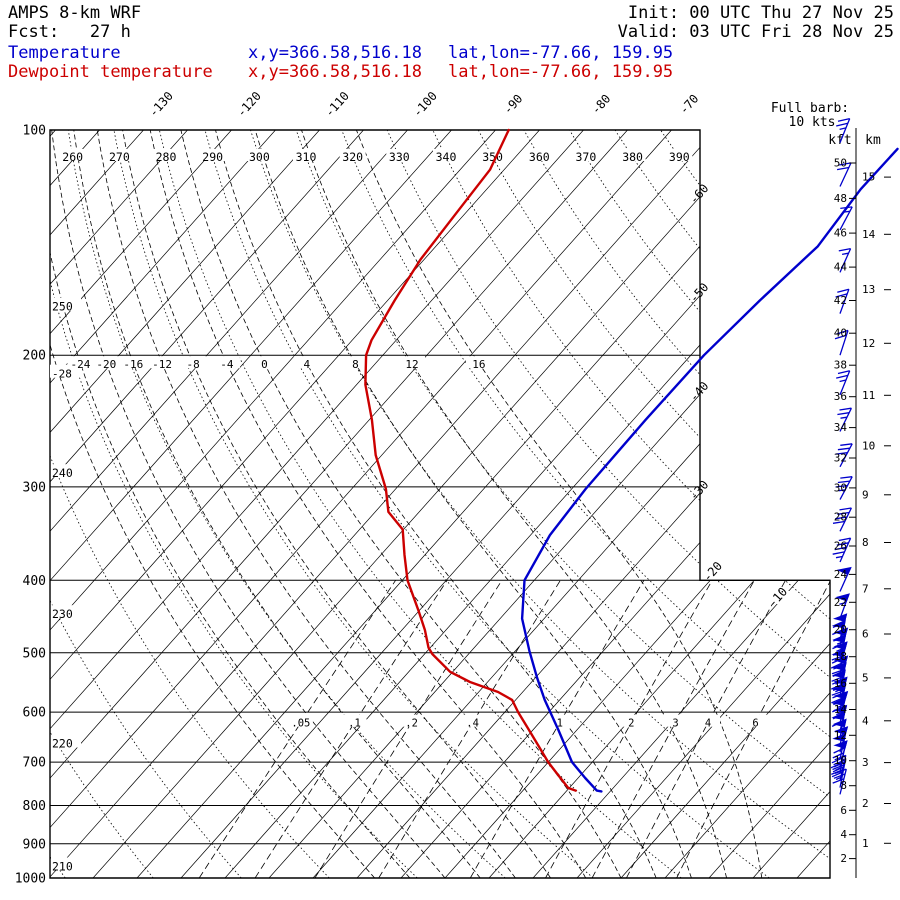 Image resolution: width=900 pixels, height=900 pixels. Describe the element at coordinates (760, 13) in the screenshot. I see `init-time: Init: 00 UTC Thu 27 Nov 25` at that location.